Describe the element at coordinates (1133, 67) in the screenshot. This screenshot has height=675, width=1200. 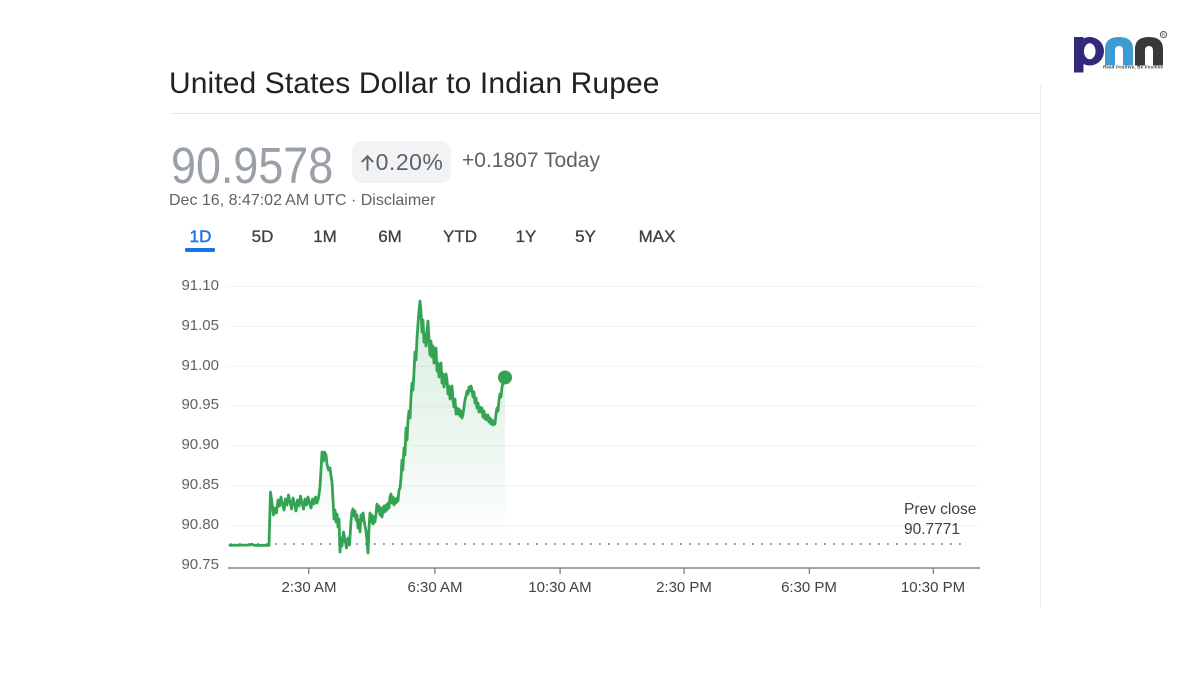
I see `svg-text: Read Positive, Be Positive` at that location.